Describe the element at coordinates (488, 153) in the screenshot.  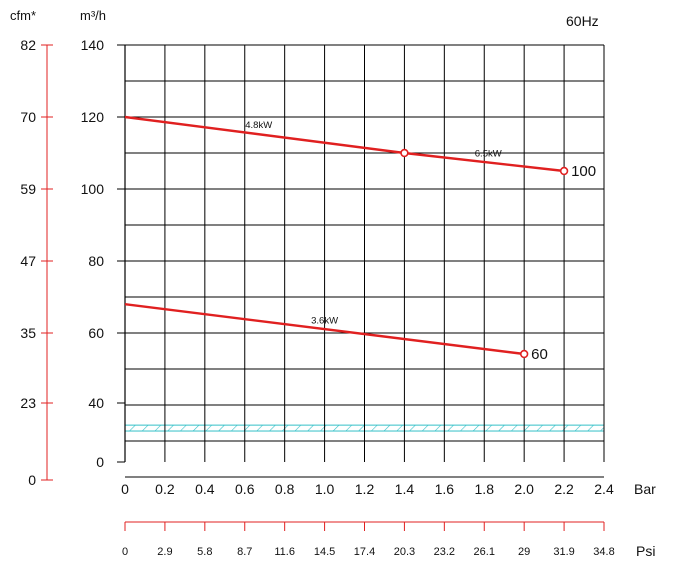
I see `power-label: 6.5kW` at that location.